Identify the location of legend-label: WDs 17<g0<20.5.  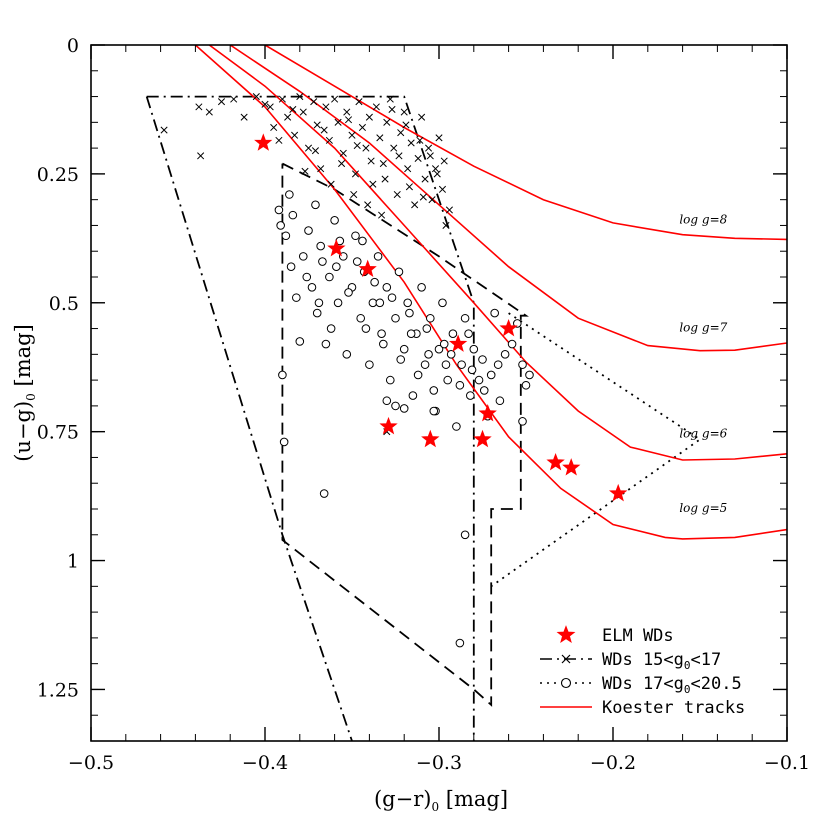
(672, 685).